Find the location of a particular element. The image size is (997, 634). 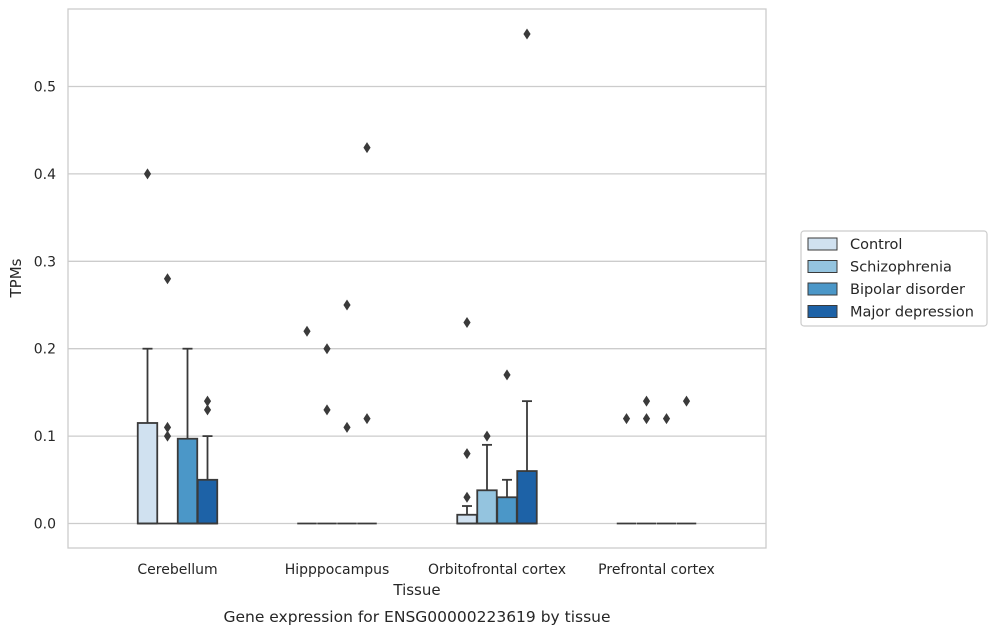

x-tick-label: Hipppocampus is located at coordinates (337, 570).